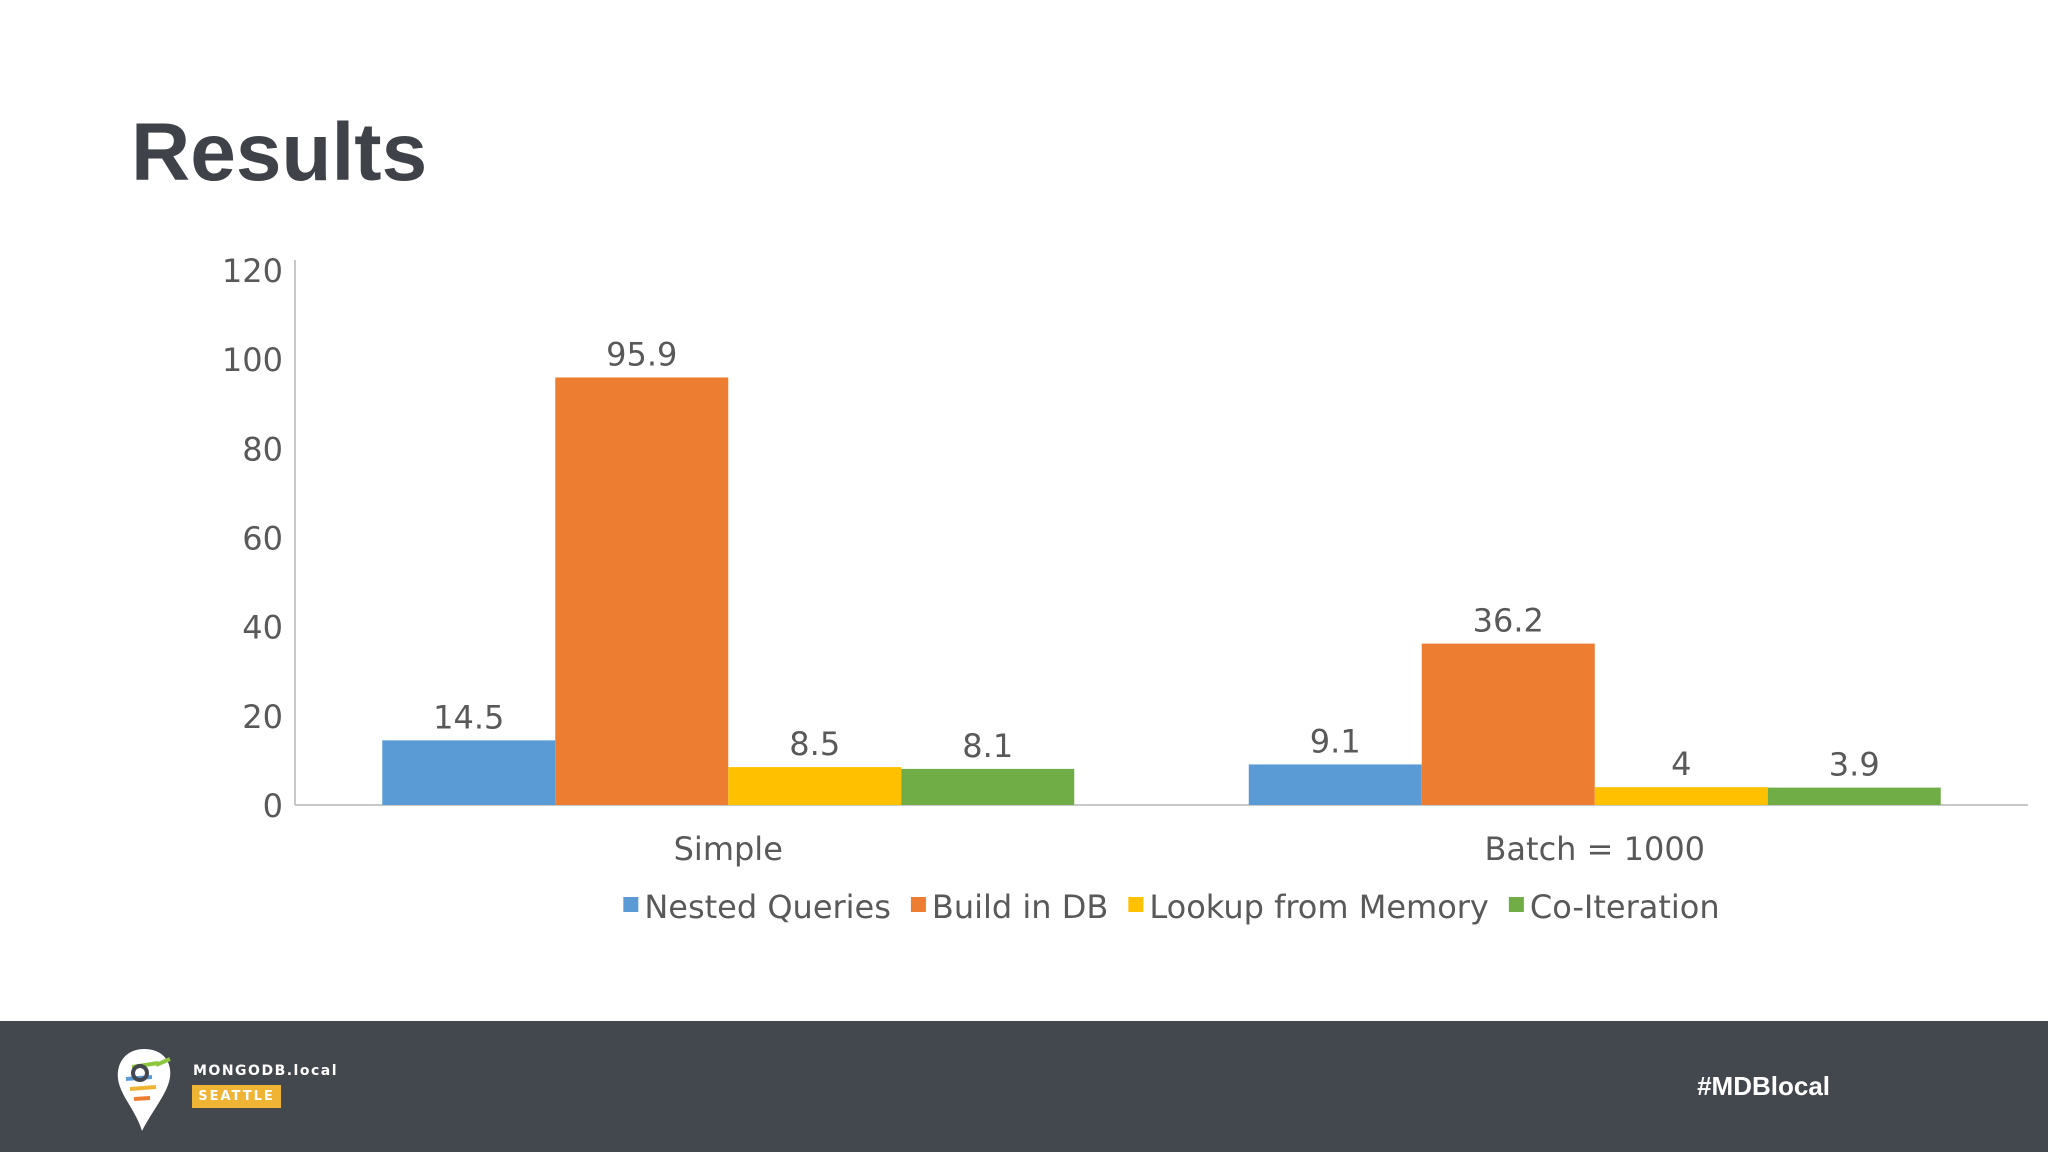 The height and width of the screenshot is (1152, 2048). Describe the element at coordinates (1024, 1086) in the screenshot. I see `footer-bar: MONGODB.local SEATTLE #MDBlocal` at that location.